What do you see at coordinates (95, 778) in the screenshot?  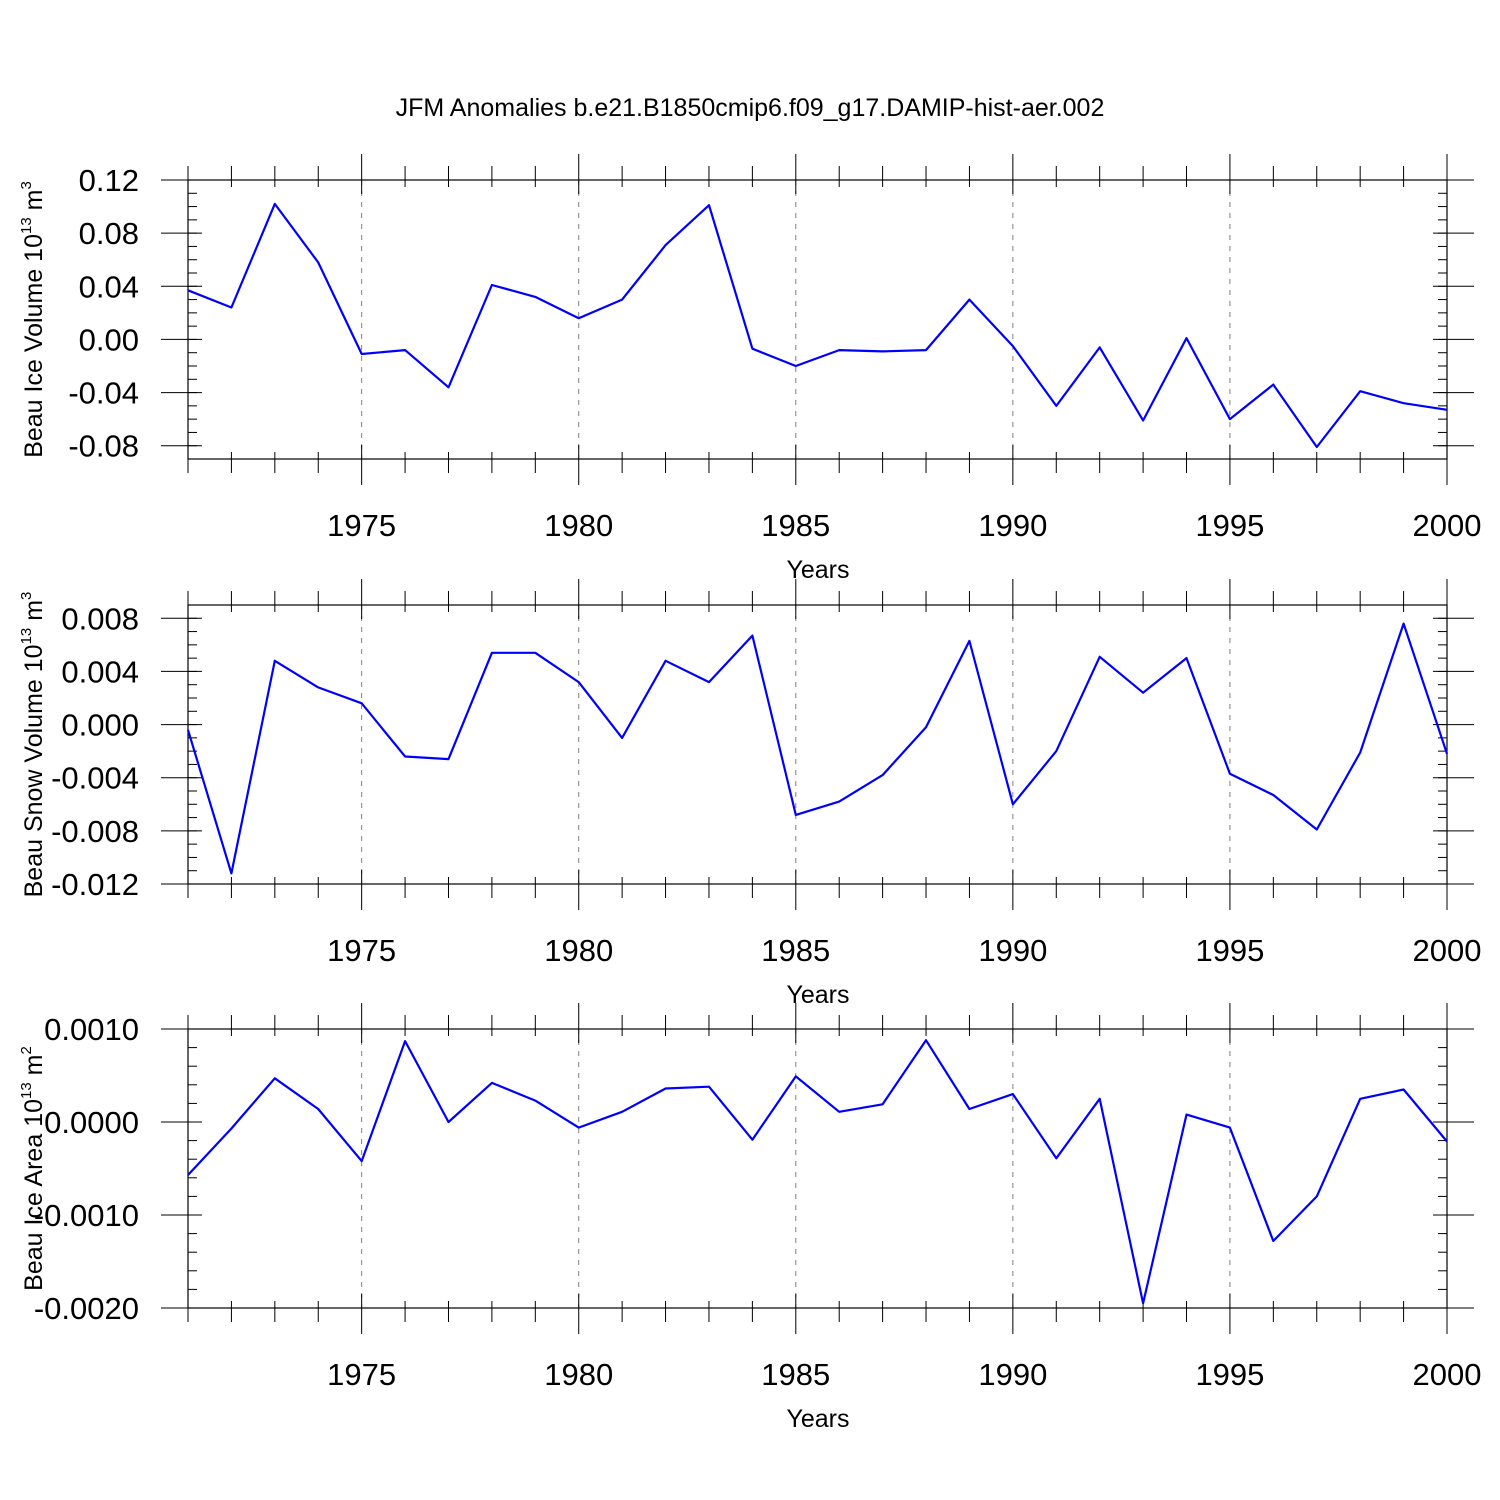 I see `y-tick-label: -0.004` at bounding box center [95, 778].